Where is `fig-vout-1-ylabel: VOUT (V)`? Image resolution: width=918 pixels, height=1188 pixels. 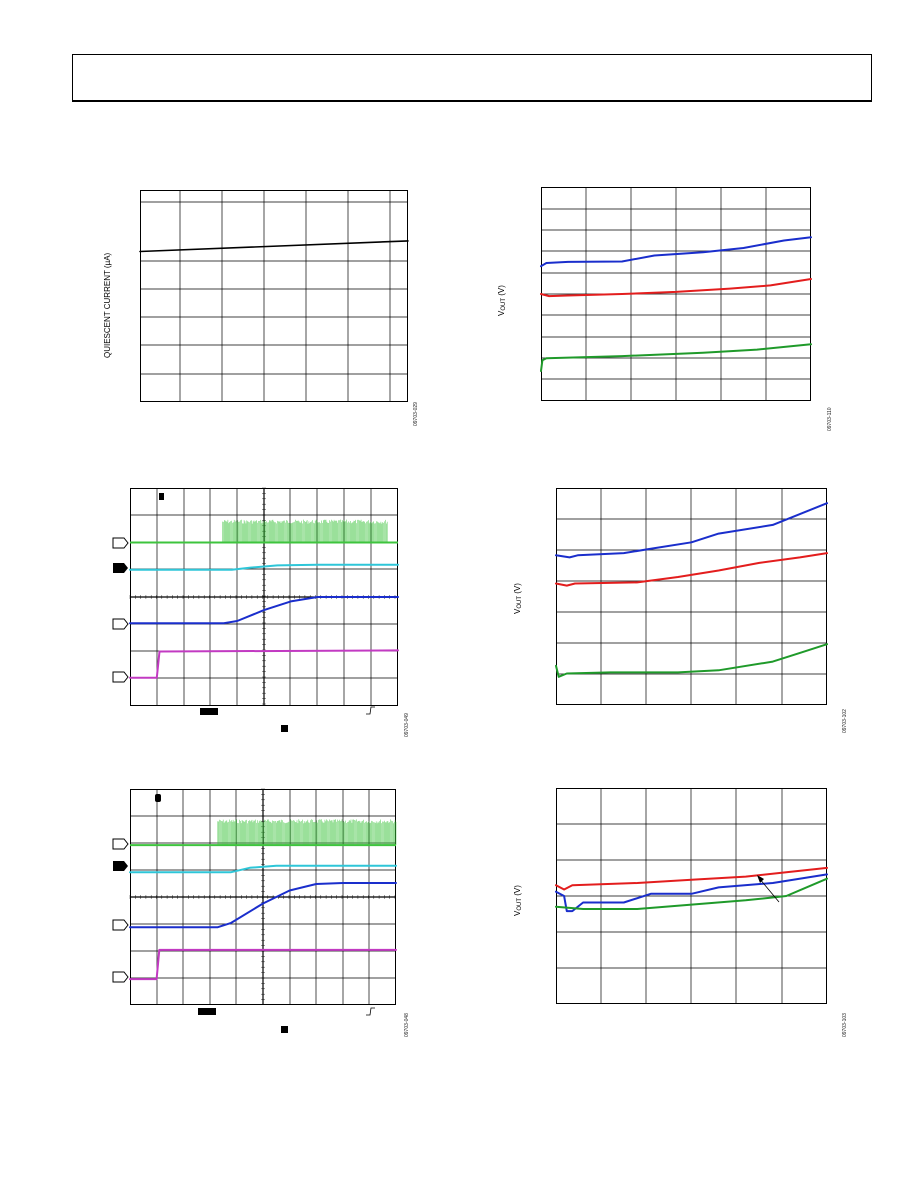 fig-vout-1-ylabel: VOUT (V) is located at coordinates (502, 300).